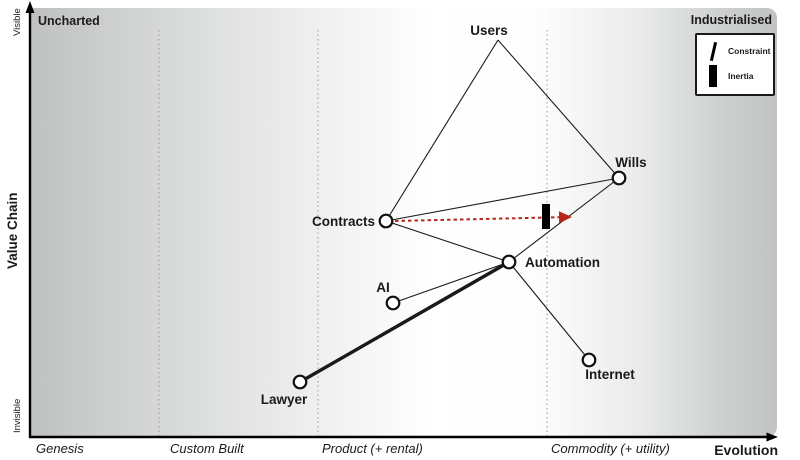  I want to click on node-contracts, so click(386, 221).